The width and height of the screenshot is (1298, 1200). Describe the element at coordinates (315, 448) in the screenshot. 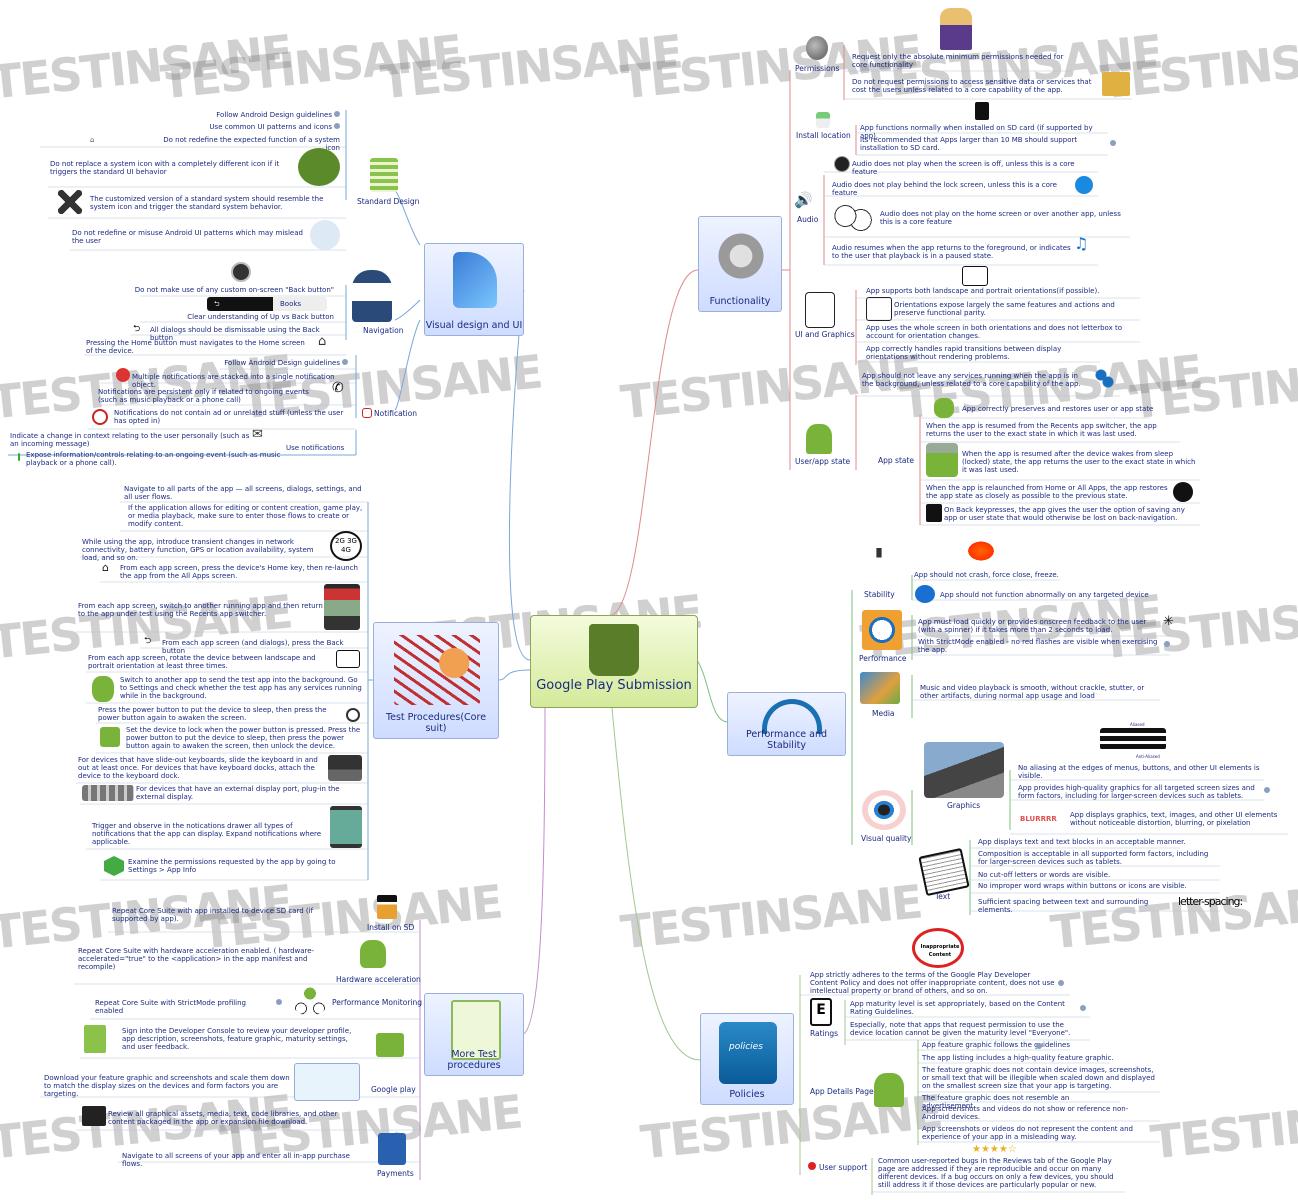

I see `use-notifications-label: Use notifications` at that location.